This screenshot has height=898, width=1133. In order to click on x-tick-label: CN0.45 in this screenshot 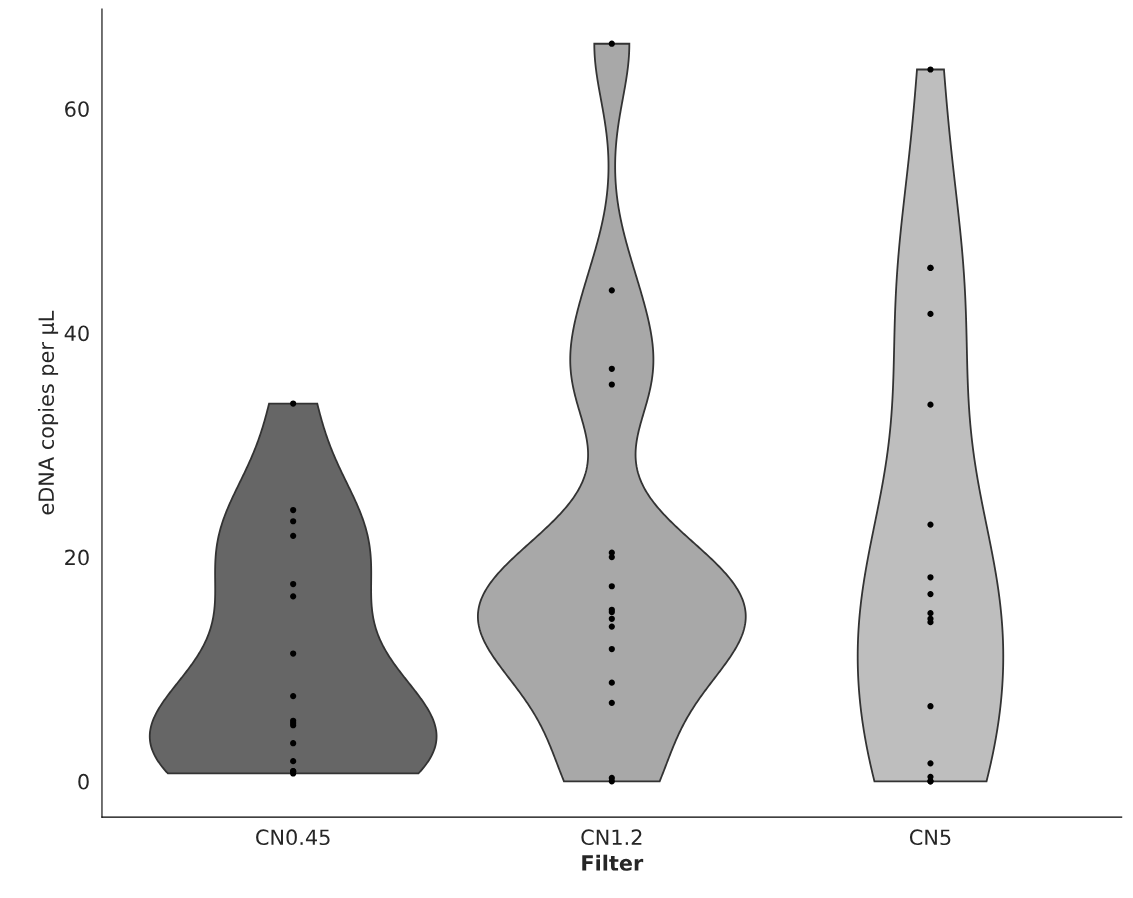, I will do `click(293, 837)`.